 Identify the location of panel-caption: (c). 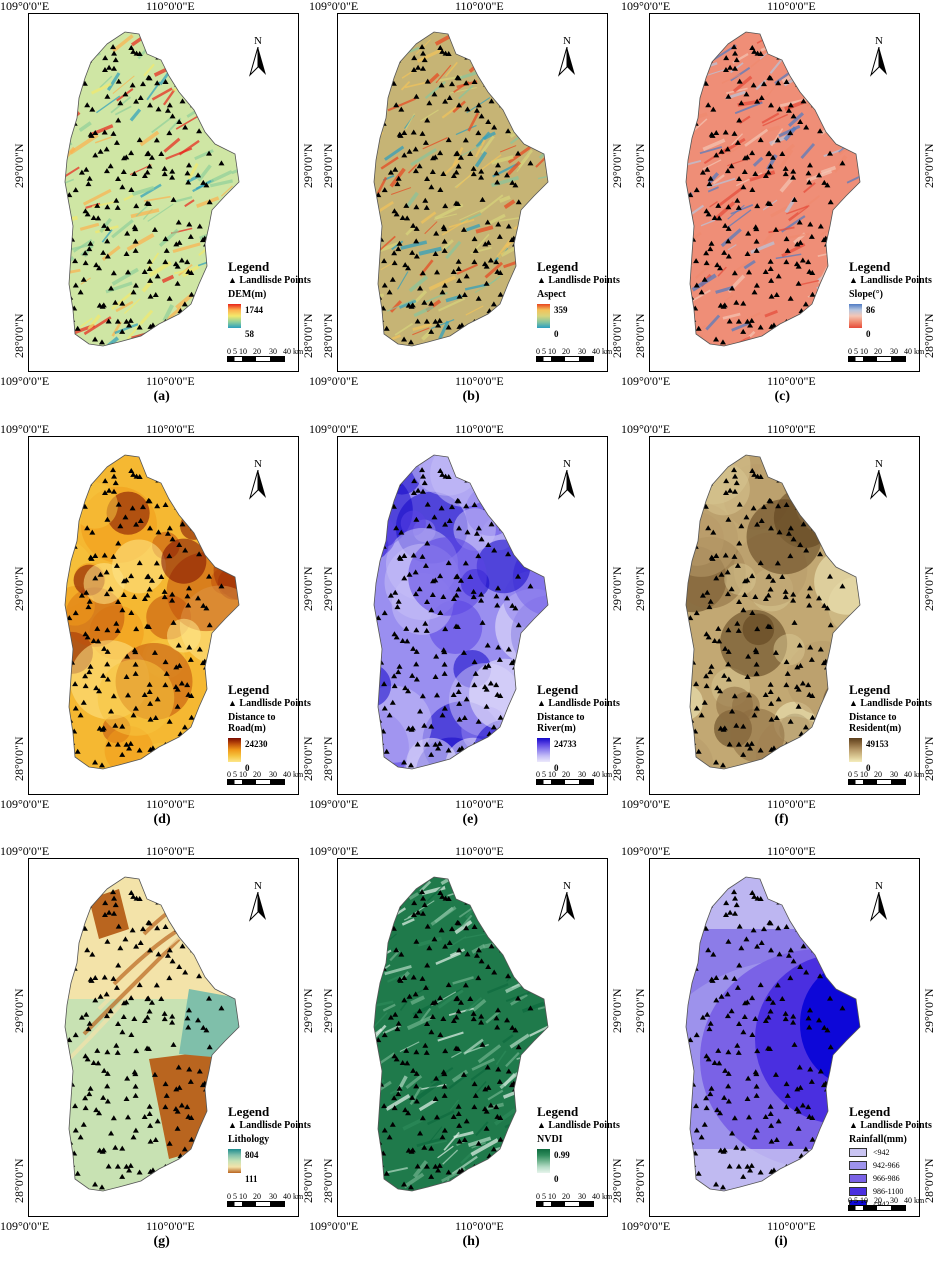
(782, 396).